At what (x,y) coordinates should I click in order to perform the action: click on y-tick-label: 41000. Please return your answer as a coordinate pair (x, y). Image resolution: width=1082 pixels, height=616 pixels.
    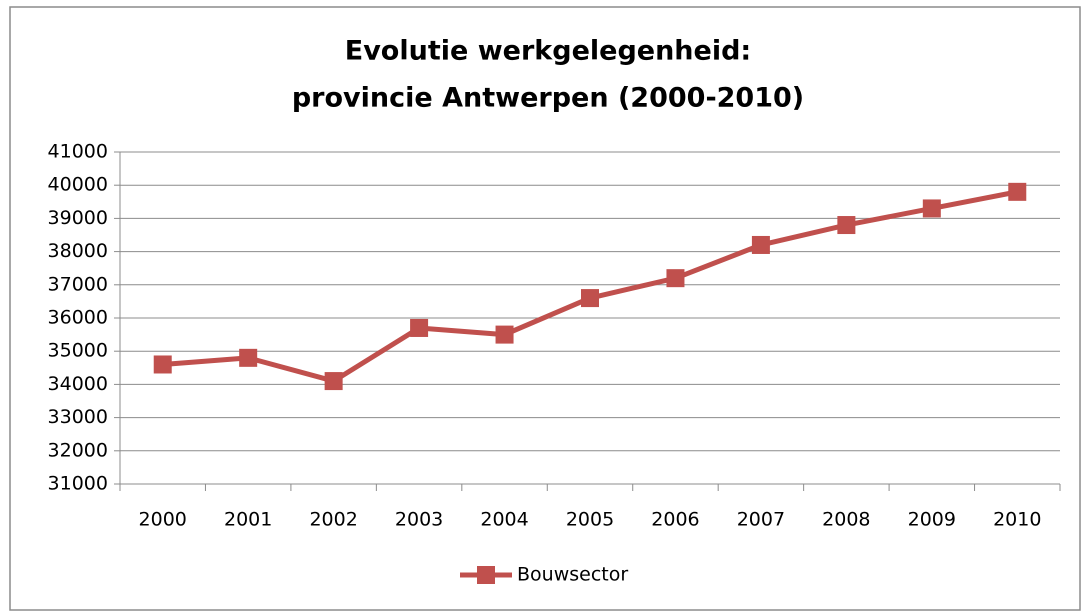
    Looking at the image, I should click on (78, 152).